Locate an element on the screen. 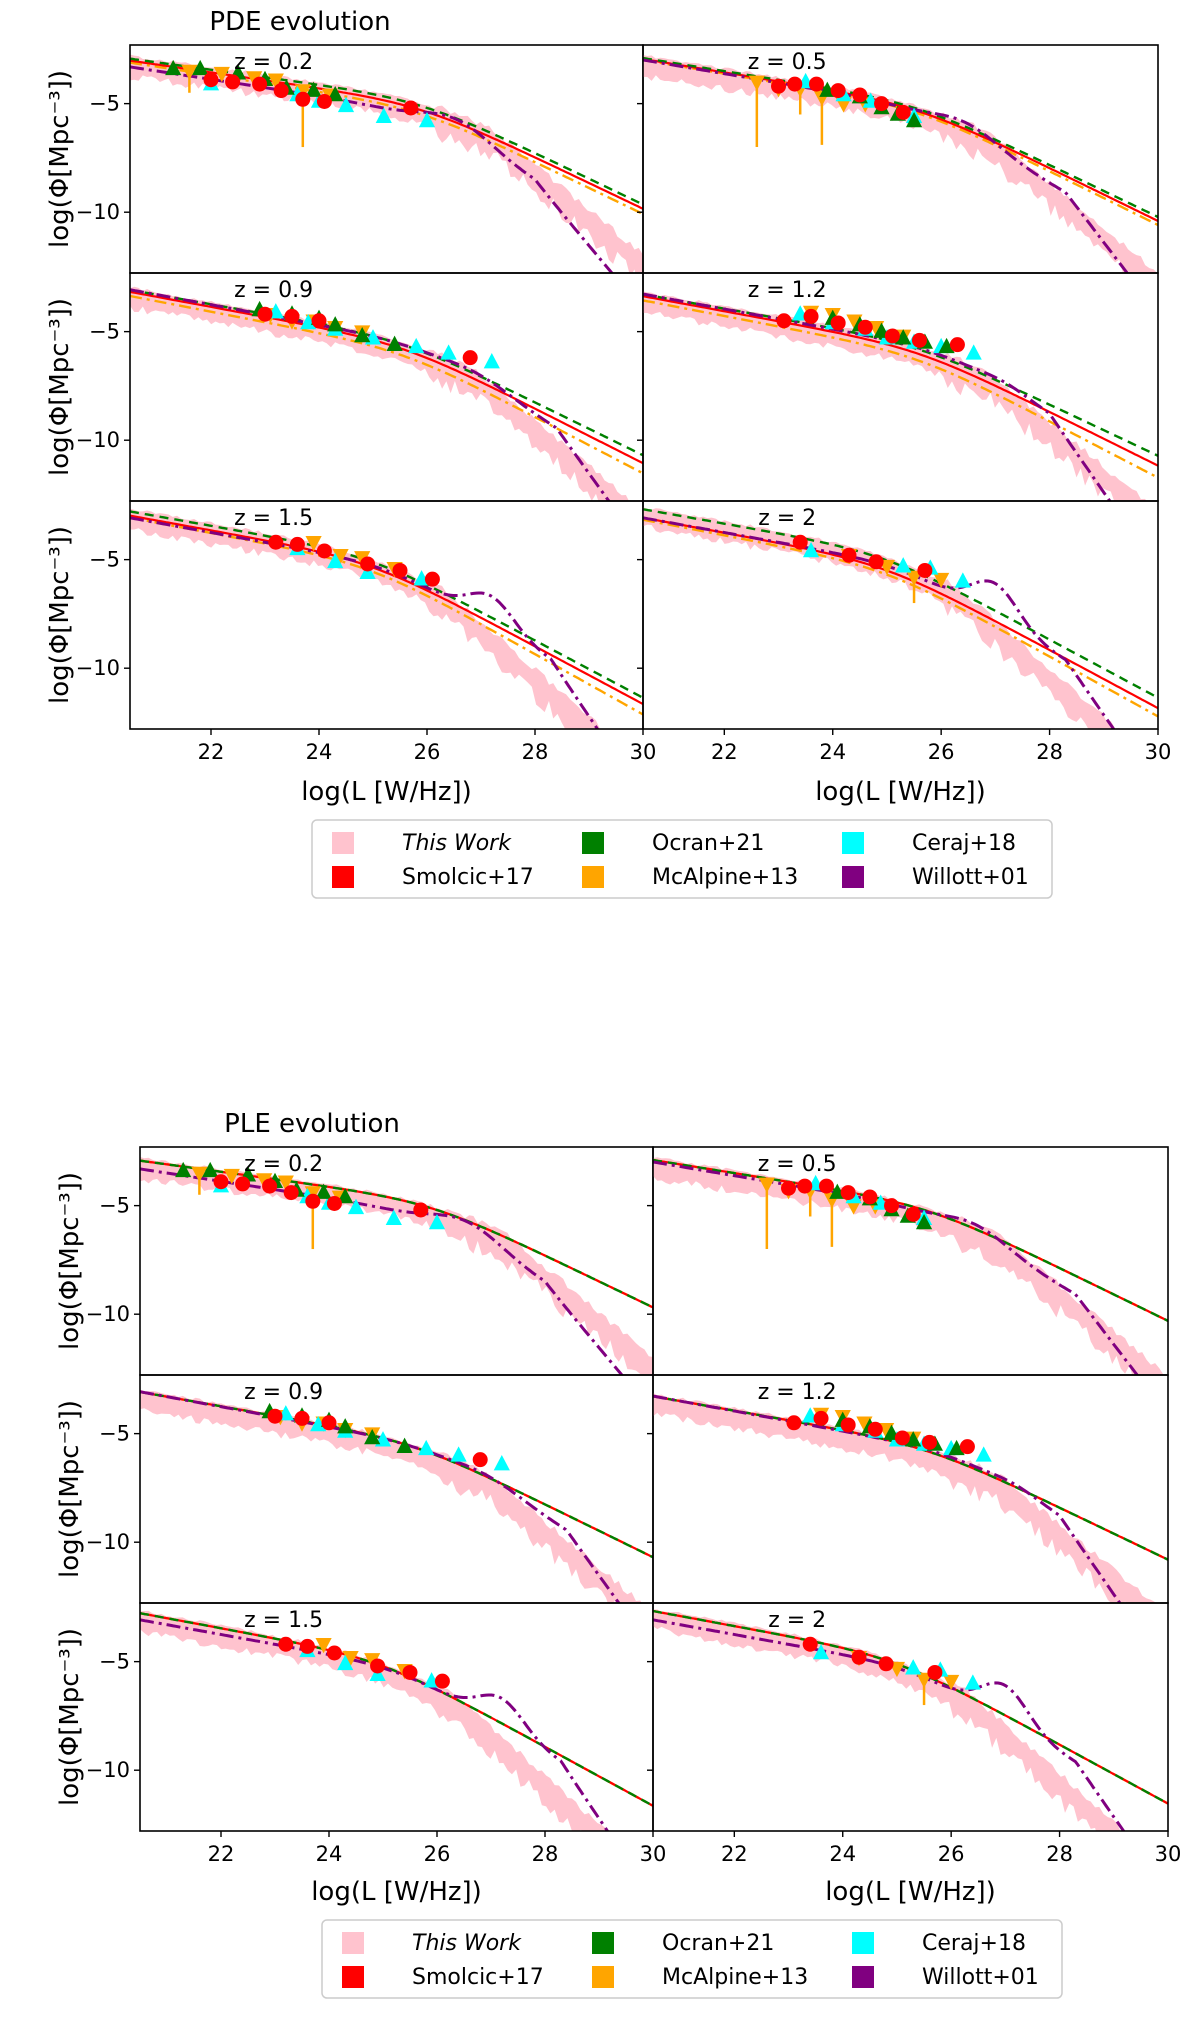 This screenshot has width=1200, height=2034. legend-label-ocran: Ocran+21 is located at coordinates (708, 843).